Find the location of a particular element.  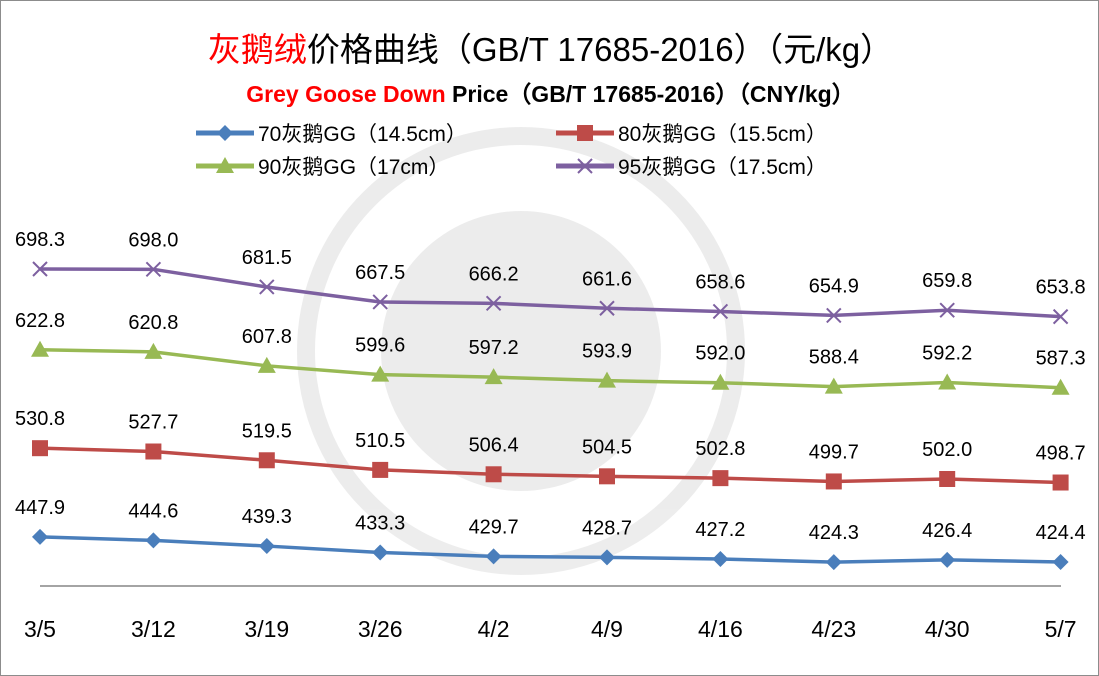

x-tick-label: 3/5 is located at coordinates (40, 629).